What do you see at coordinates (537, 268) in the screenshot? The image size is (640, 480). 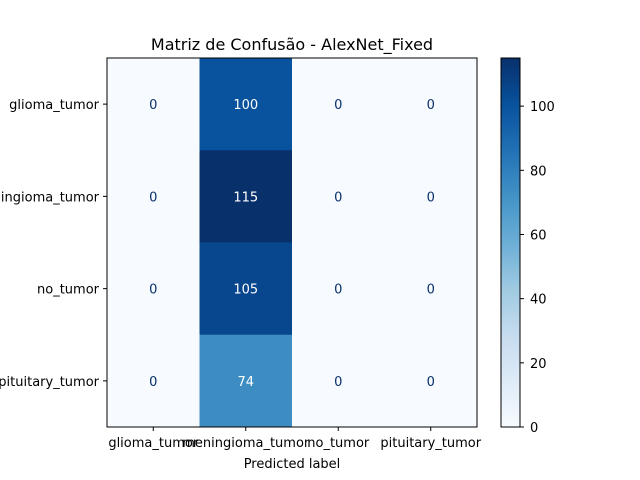 I see `colorbar-ticks: 0 20 40 60 80 100` at bounding box center [537, 268].